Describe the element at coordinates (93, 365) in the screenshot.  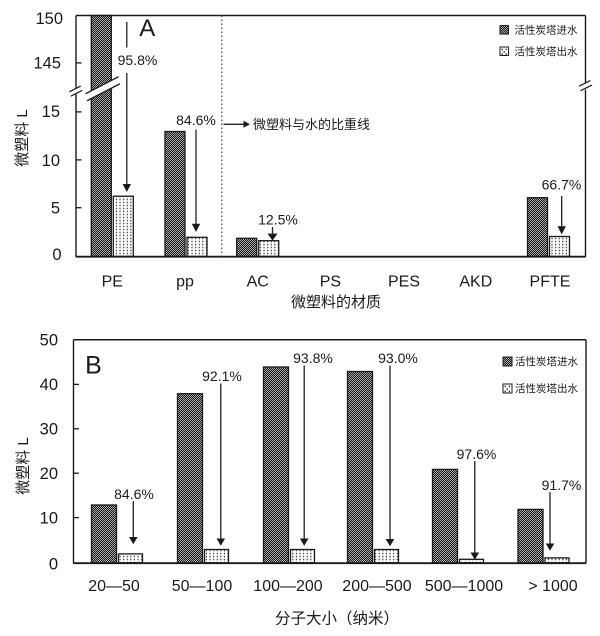
I see `svg-text: B` at that location.